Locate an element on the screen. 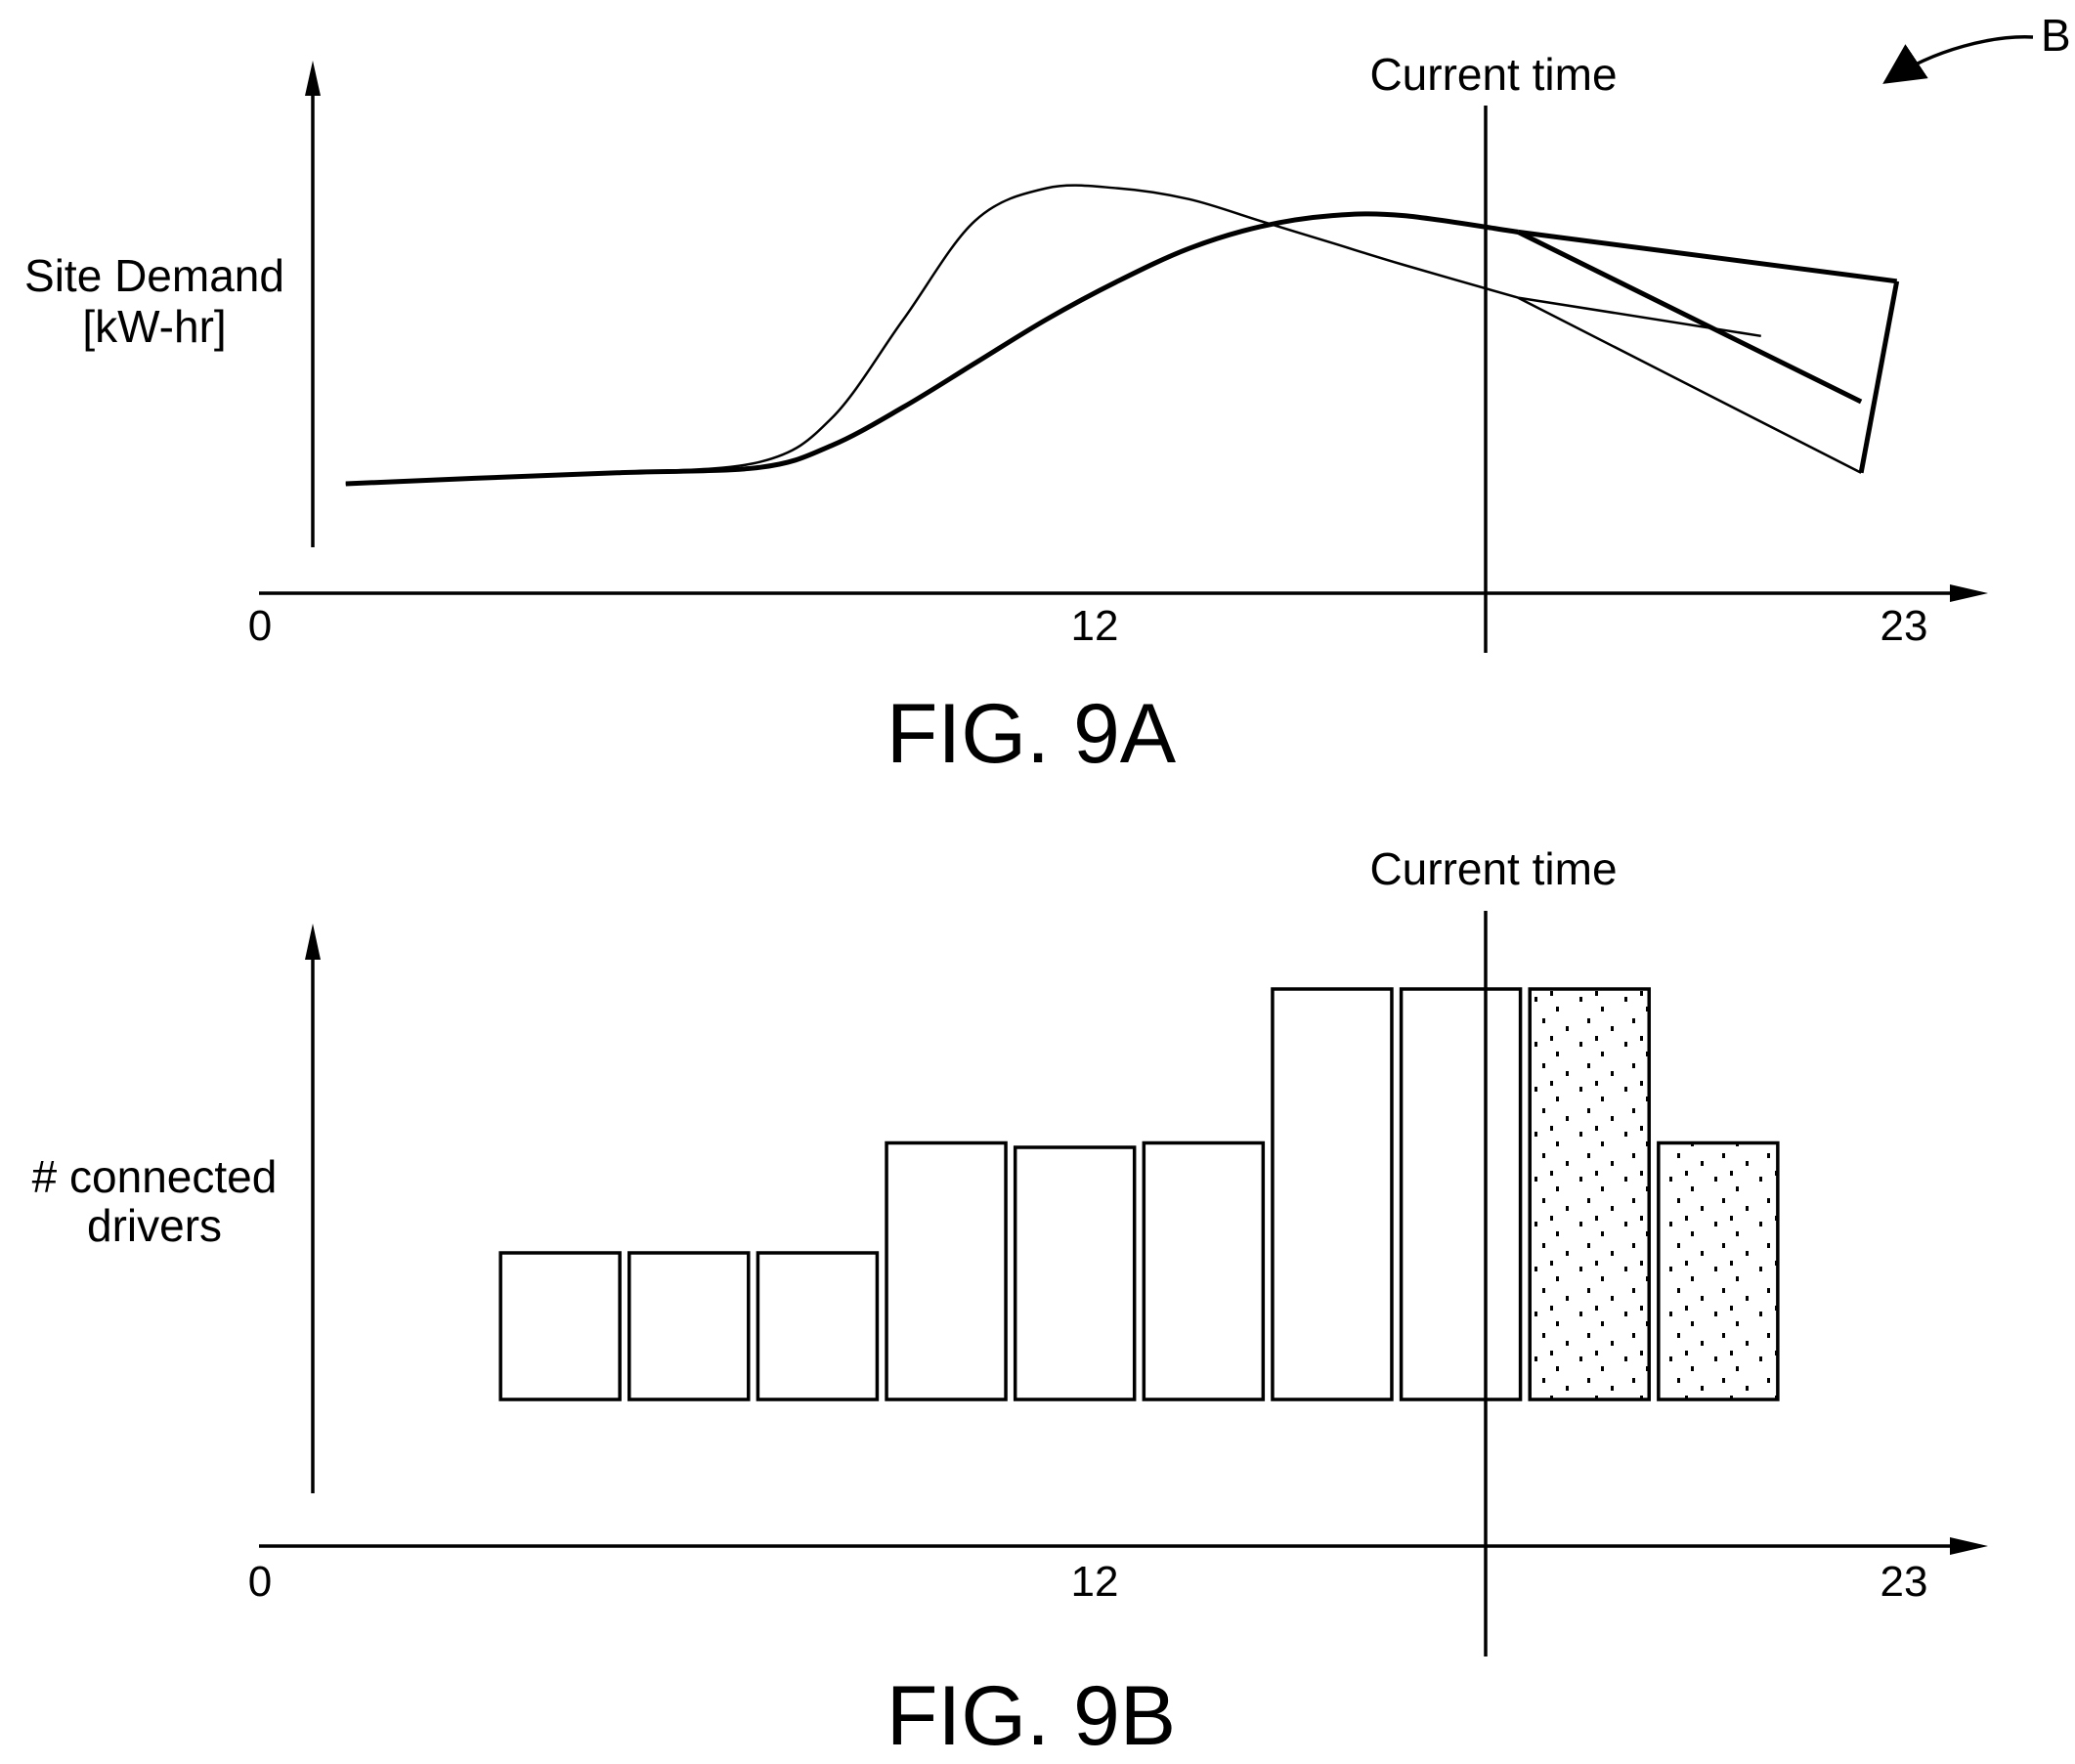 Image resolution: width=2075 pixels, height=1764 pixels. figure-caption: FIG. 9A is located at coordinates (1031, 734).